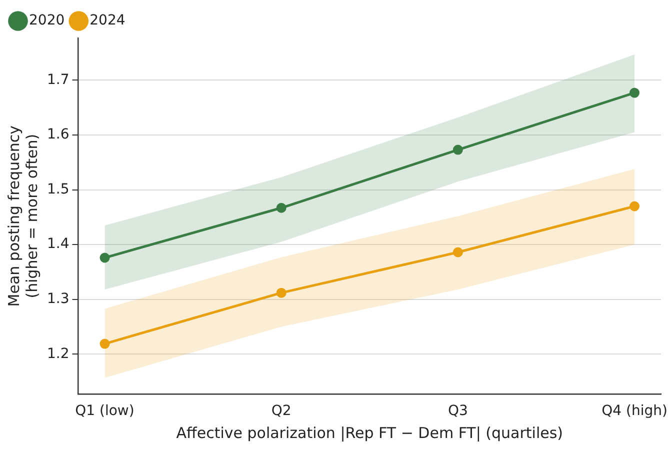  I want to click on y-tick-label: 1.6, so click(58, 134).